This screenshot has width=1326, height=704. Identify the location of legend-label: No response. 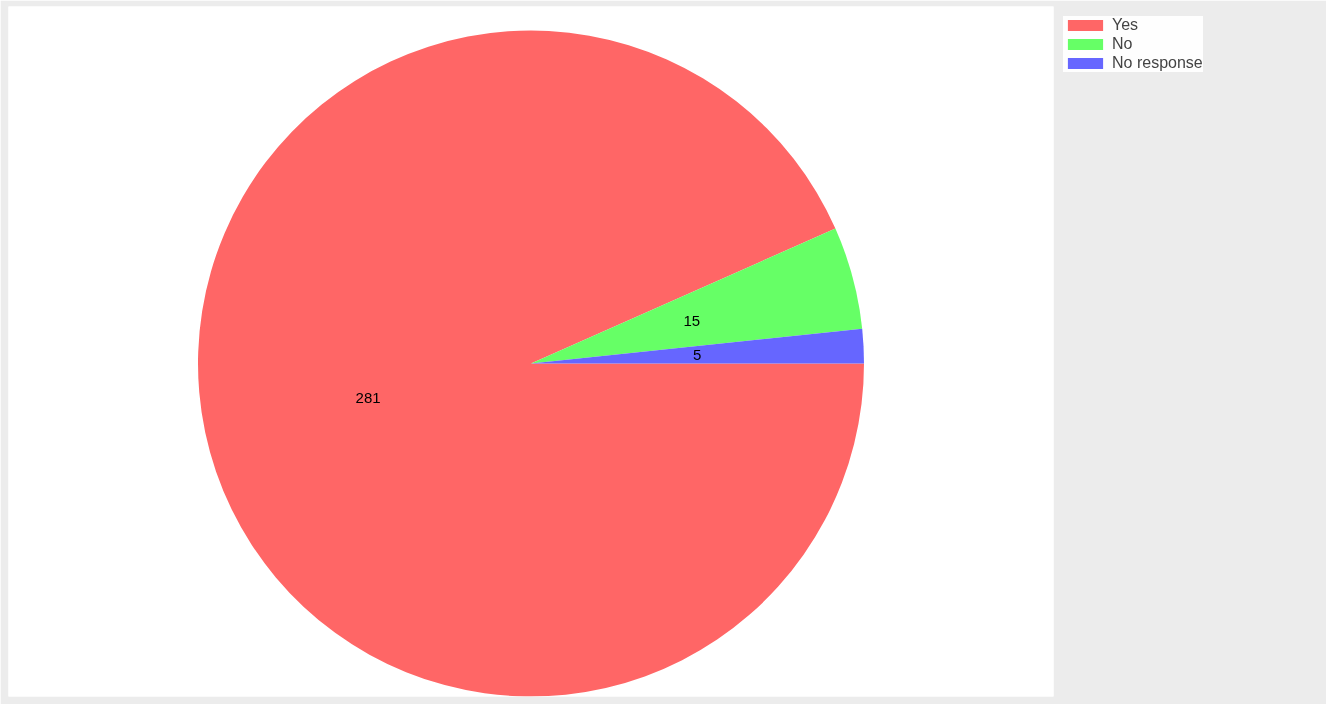
(1157, 63).